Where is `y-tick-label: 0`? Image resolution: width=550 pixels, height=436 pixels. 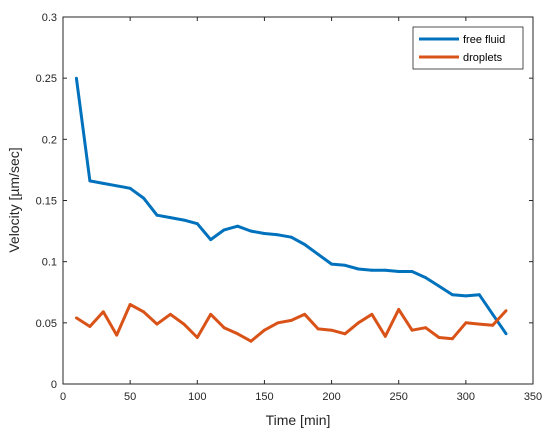 y-tick-label: 0 is located at coordinates (54, 385).